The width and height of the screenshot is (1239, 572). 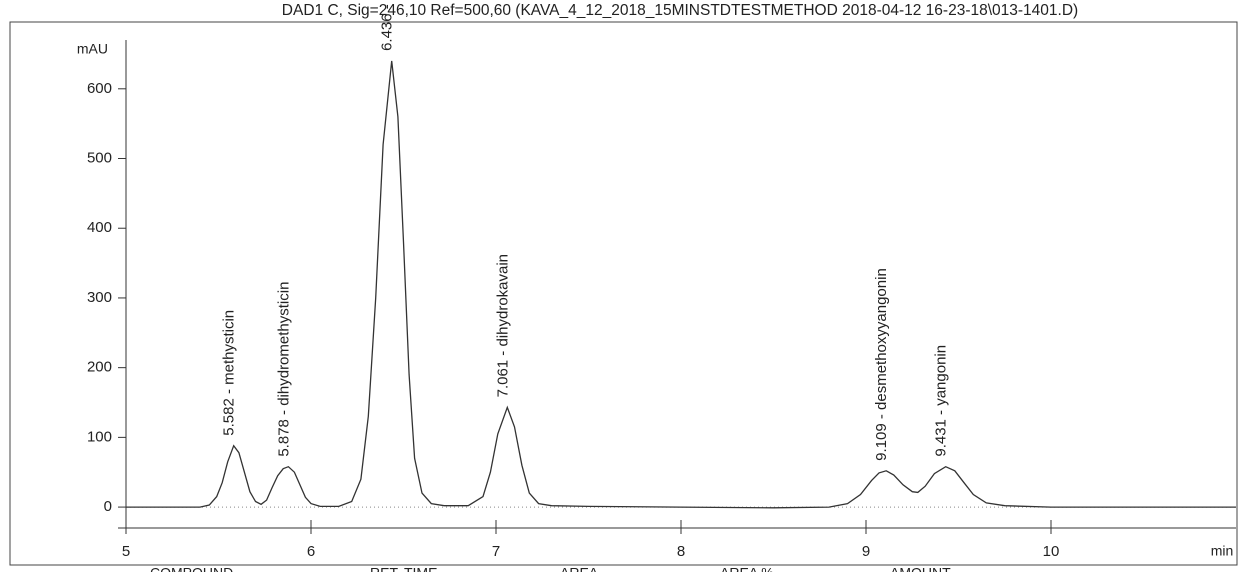 I want to click on footer-header: AMOUNT, so click(x=920, y=568).